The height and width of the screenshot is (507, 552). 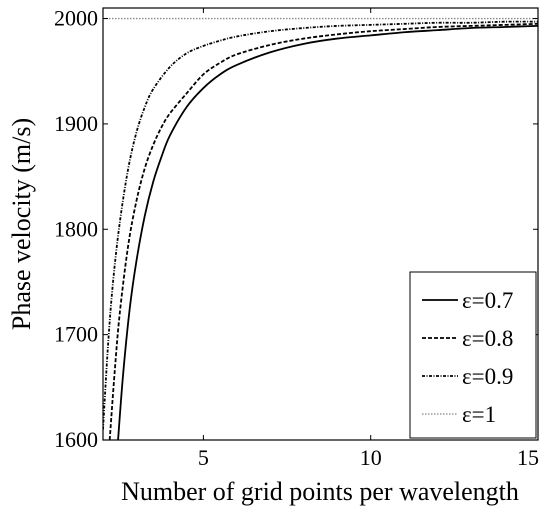 What do you see at coordinates (76, 18) in the screenshot?
I see `y-tick-label: 2000` at bounding box center [76, 18].